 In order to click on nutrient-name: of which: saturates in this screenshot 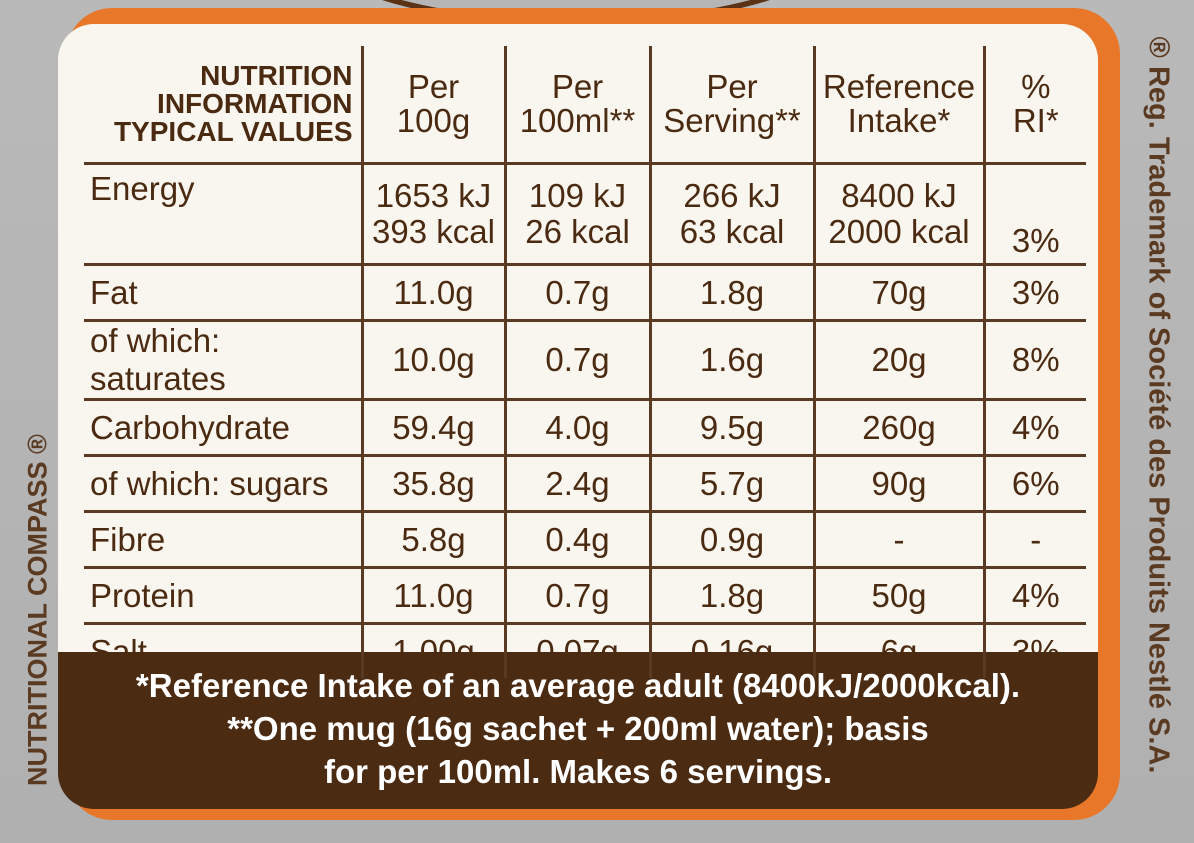, I will do `click(224, 359)`.